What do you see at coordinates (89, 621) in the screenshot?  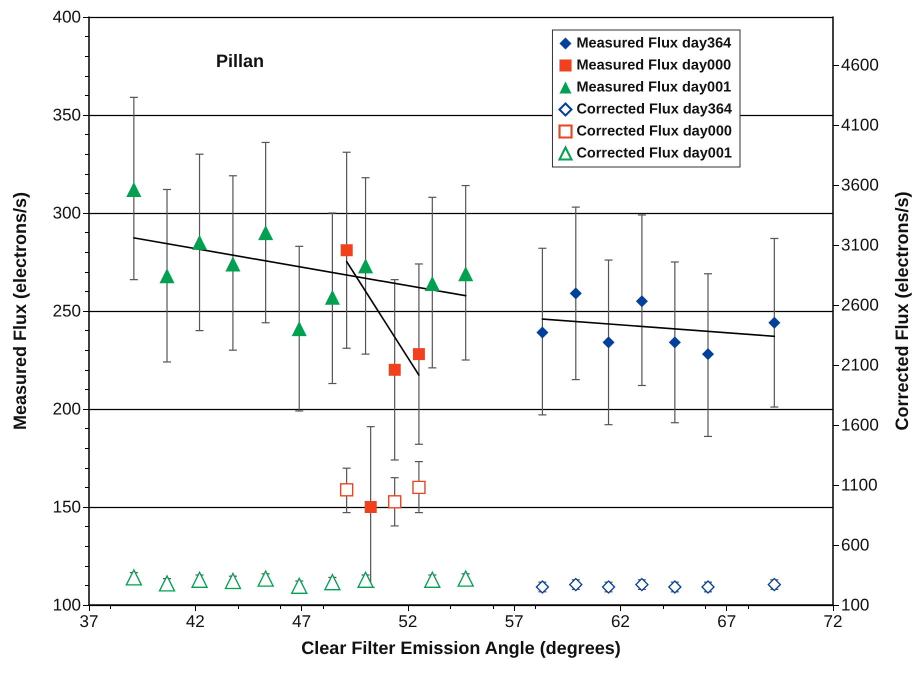 I see `x-tick-label: 37` at bounding box center [89, 621].